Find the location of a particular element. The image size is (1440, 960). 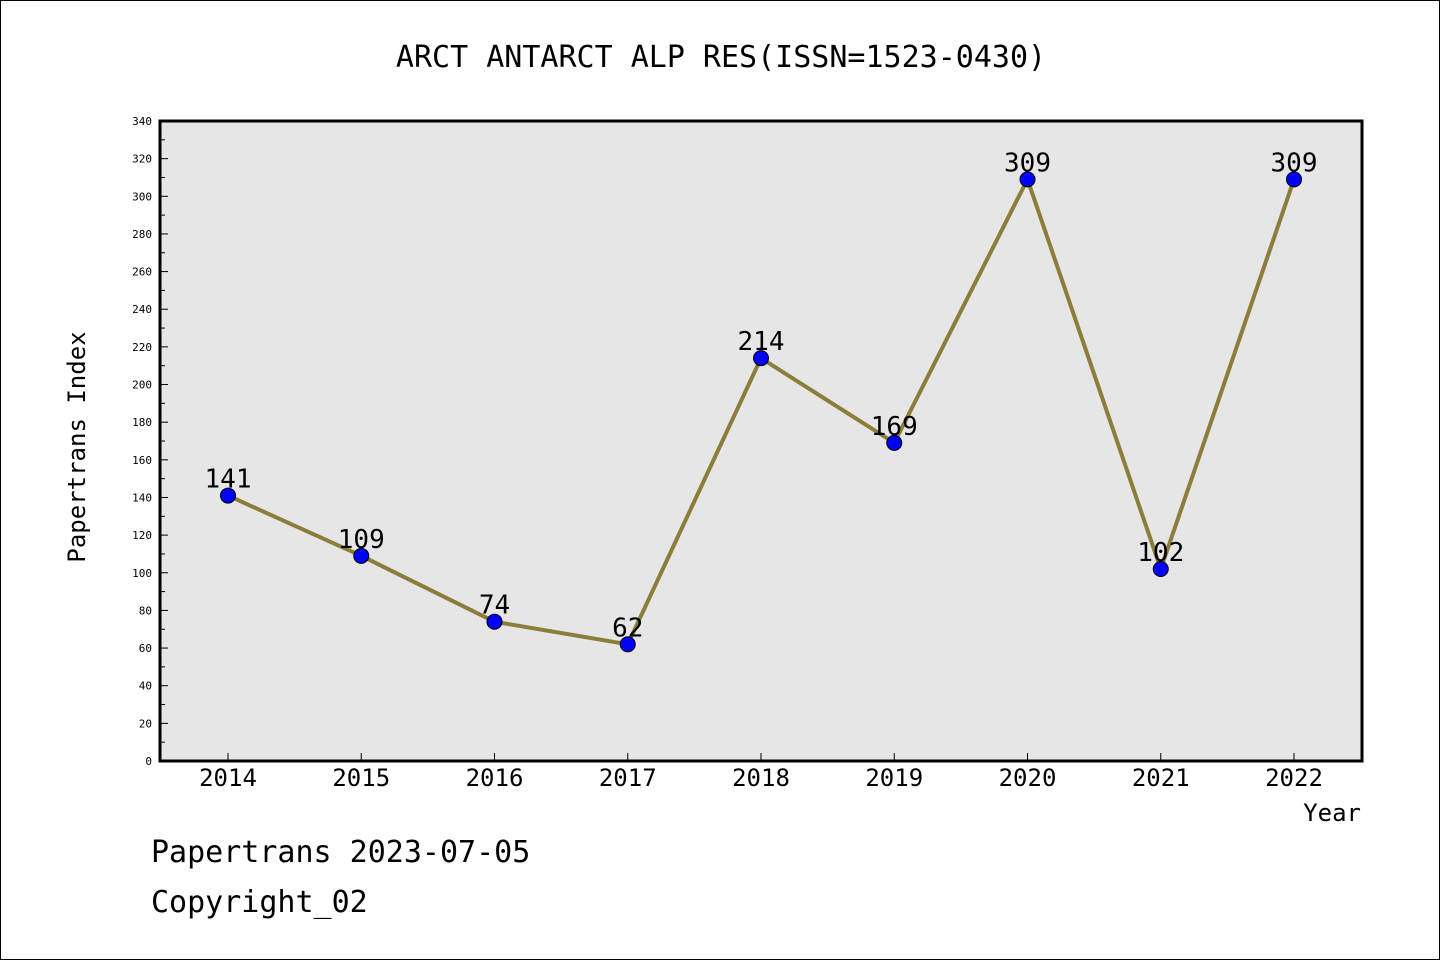

x-axis: 2014 2015 2016 2017 2018 2019 2020 2021 2022 is located at coordinates (761, 772).